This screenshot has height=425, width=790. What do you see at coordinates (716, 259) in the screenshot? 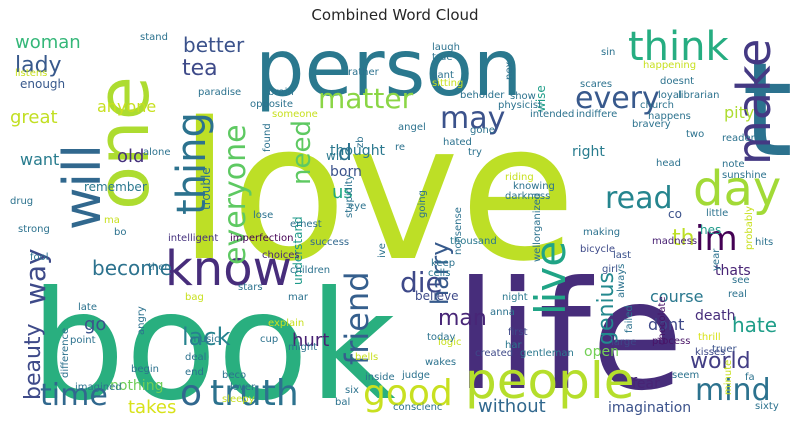
I see `word-year: year` at bounding box center [716, 259].